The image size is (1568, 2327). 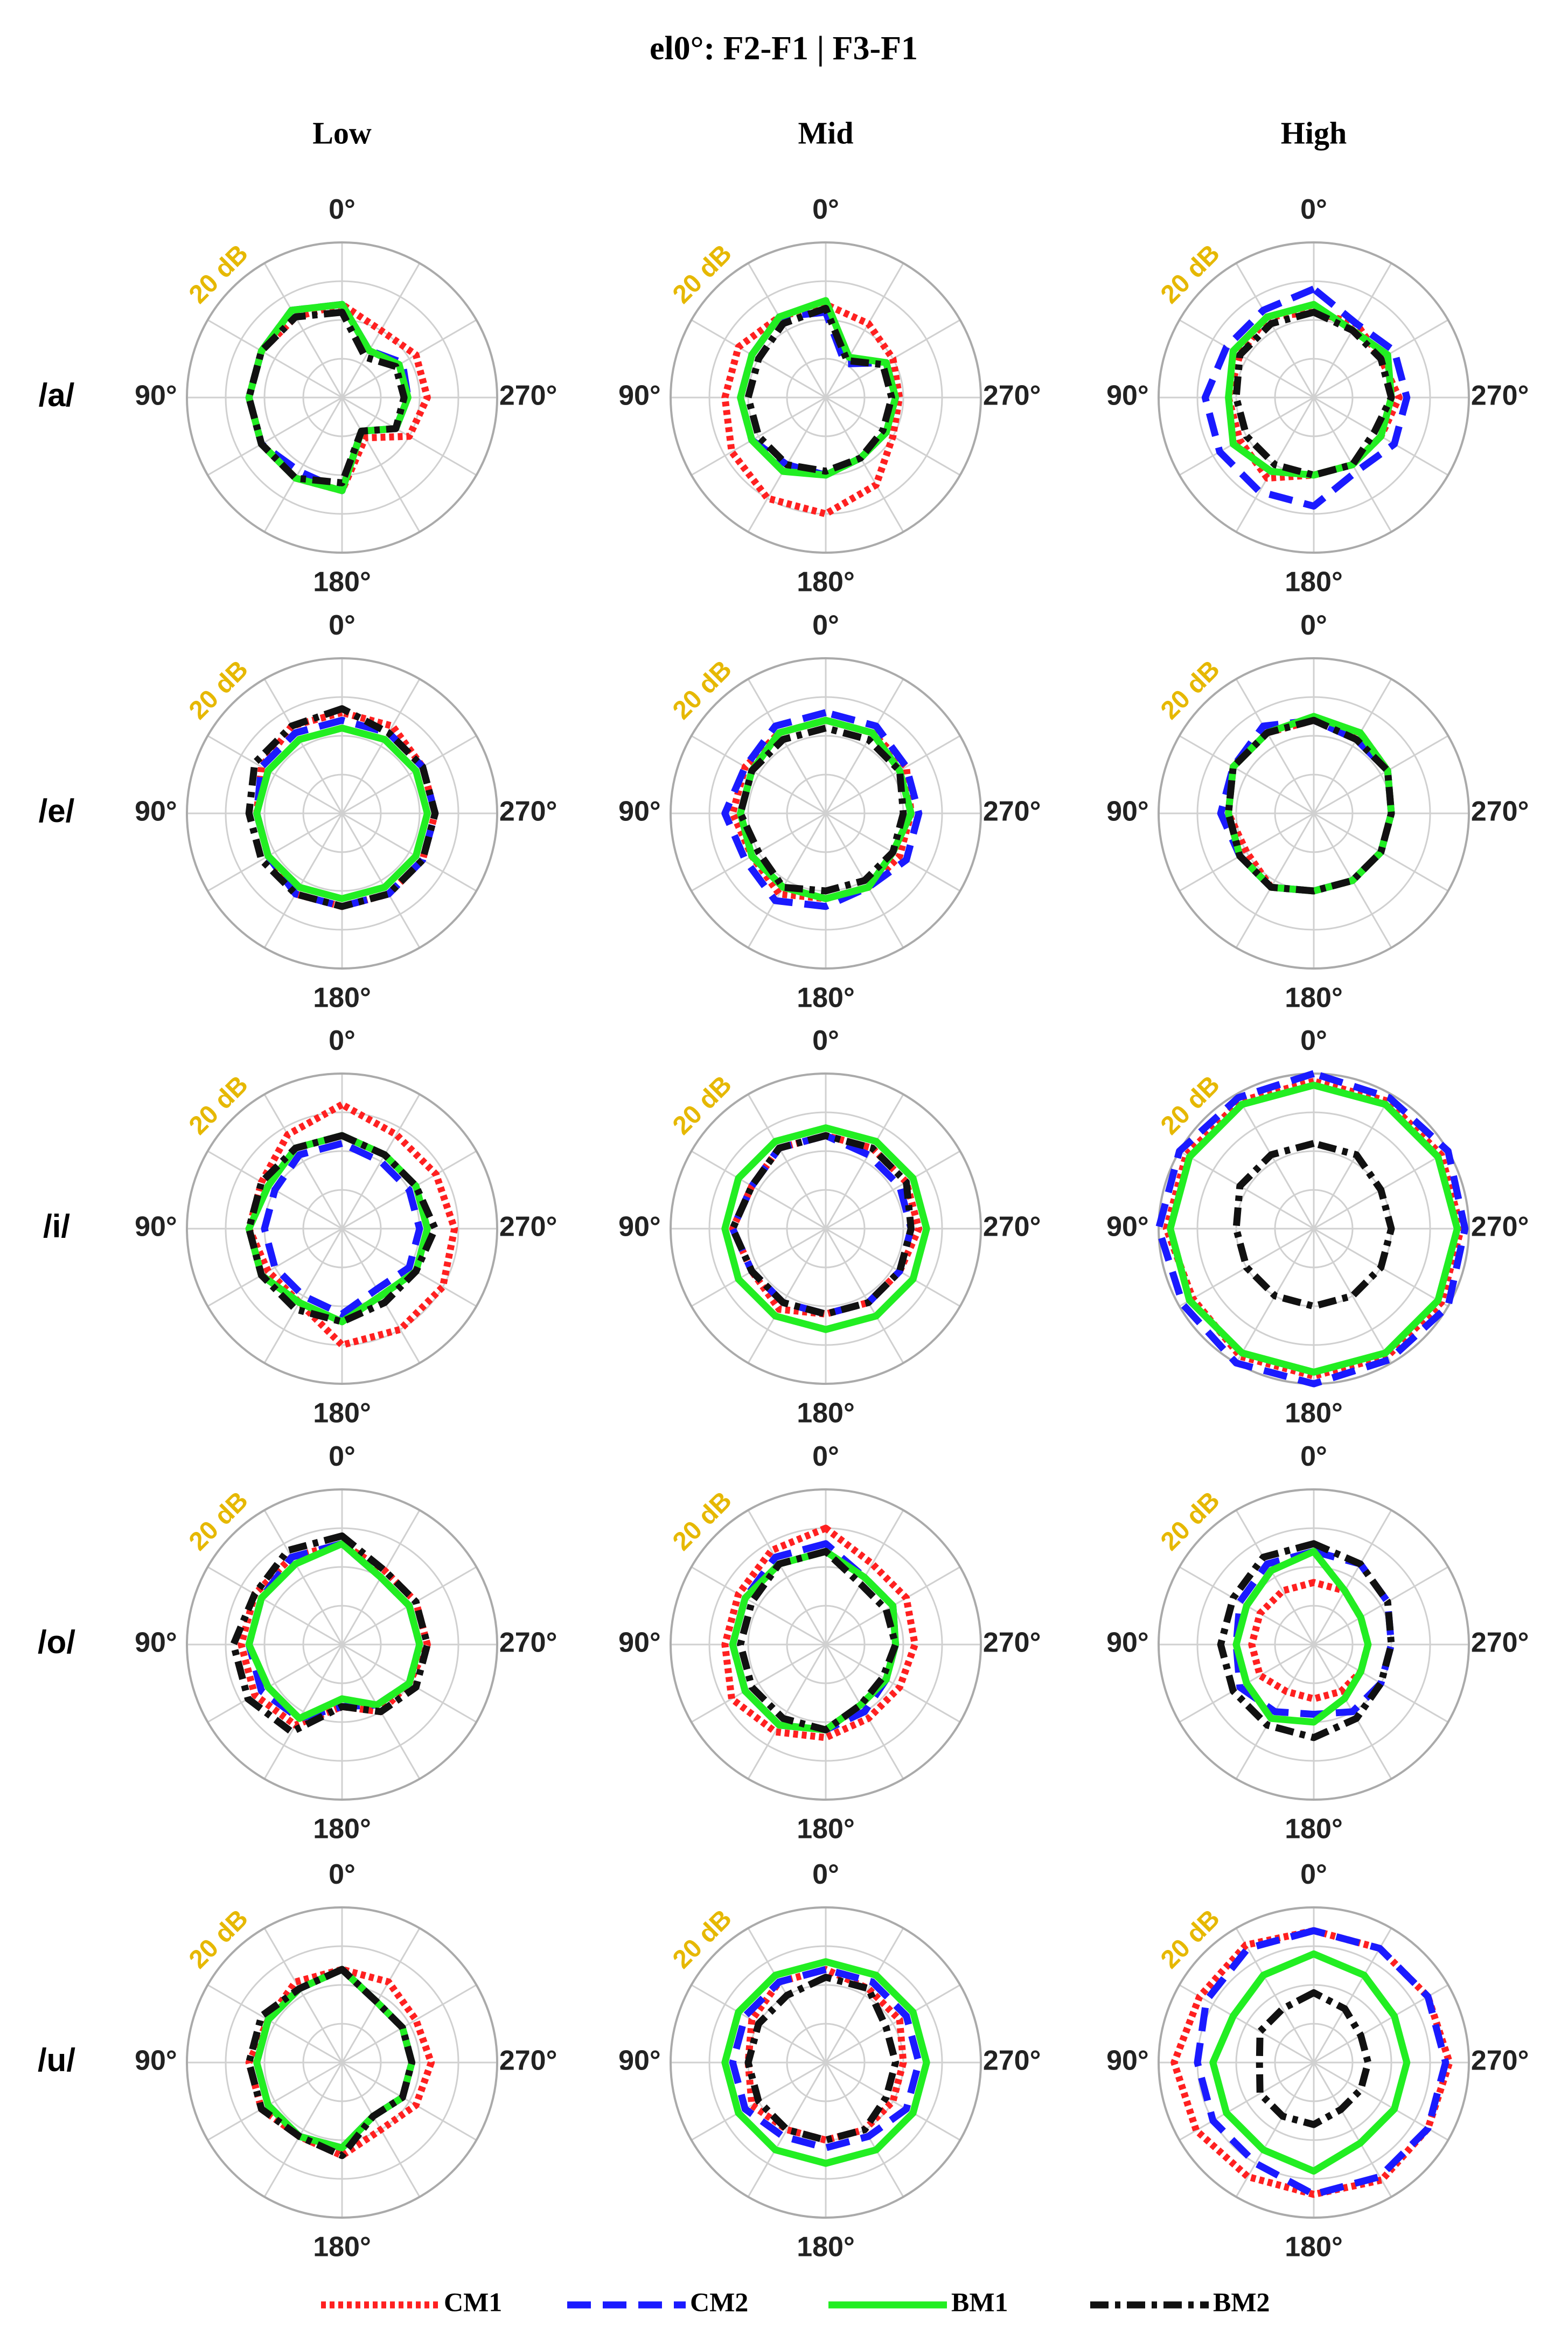 What do you see at coordinates (1314, 132) in the screenshot?
I see `column-label: High` at bounding box center [1314, 132].